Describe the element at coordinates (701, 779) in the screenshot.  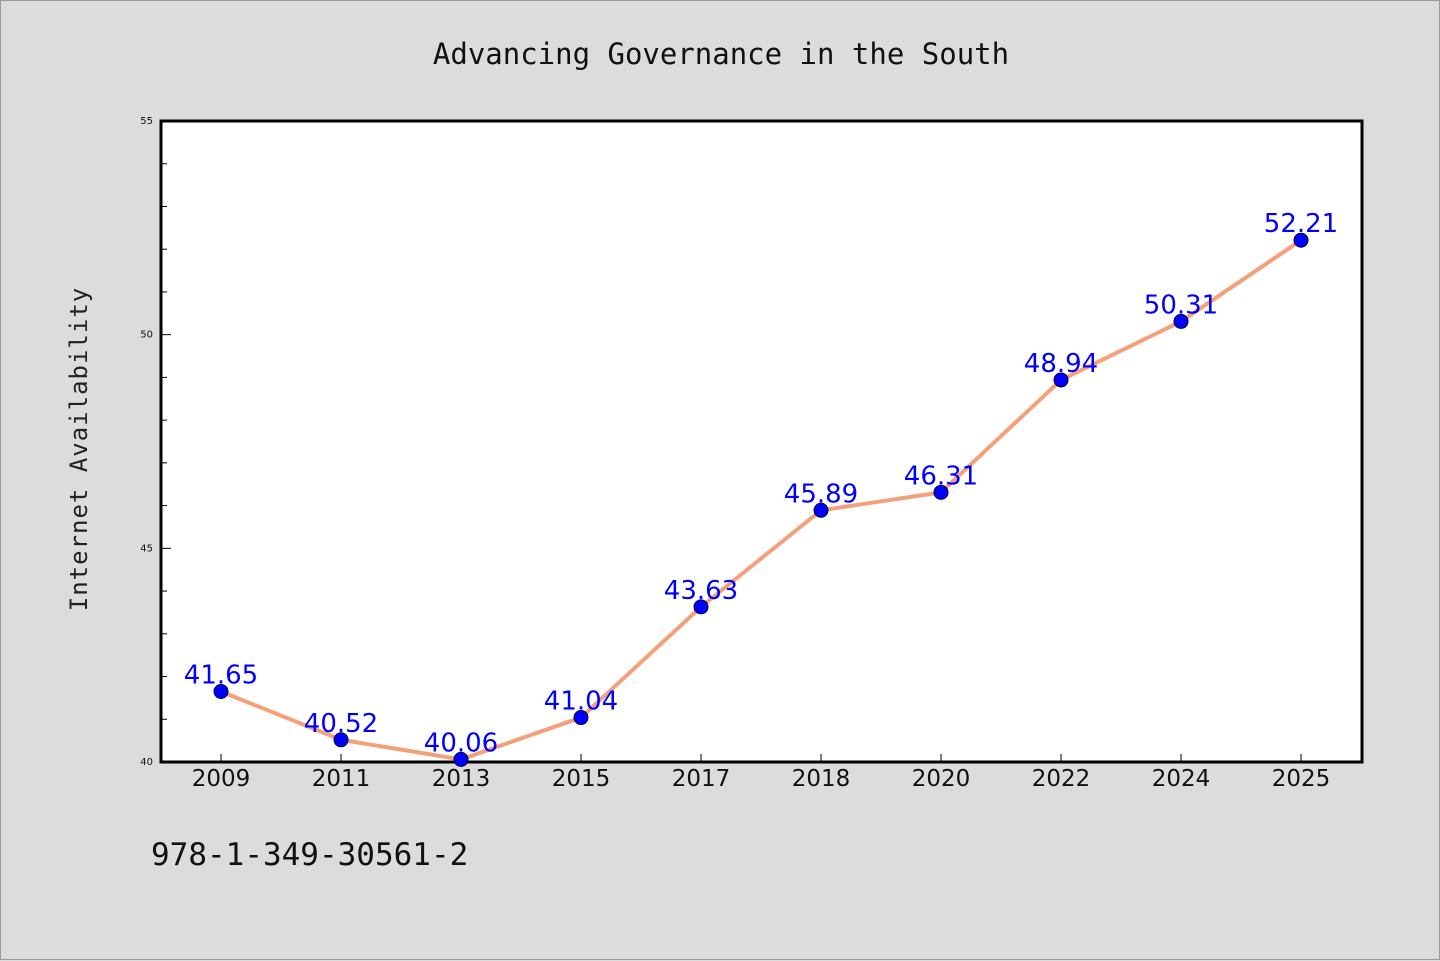
I see `x-tick-label: 2017` at that location.